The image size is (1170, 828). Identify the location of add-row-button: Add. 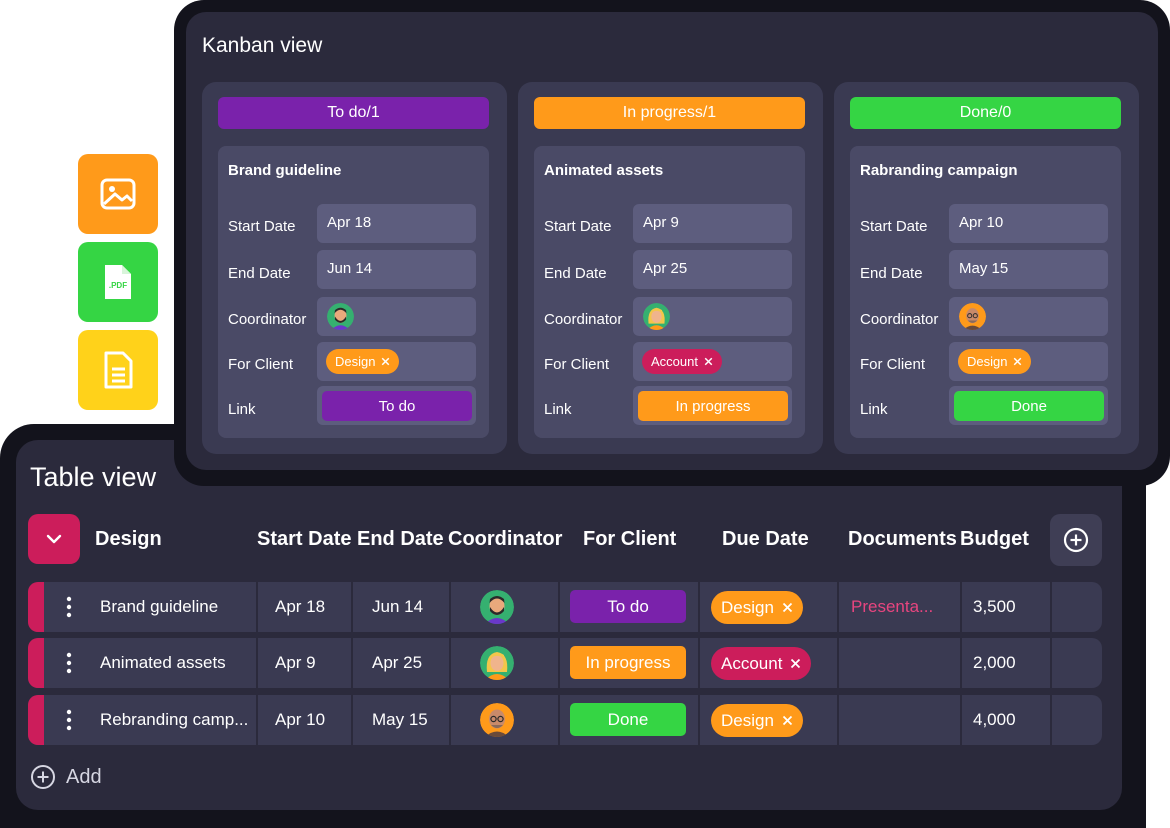
(66, 777).